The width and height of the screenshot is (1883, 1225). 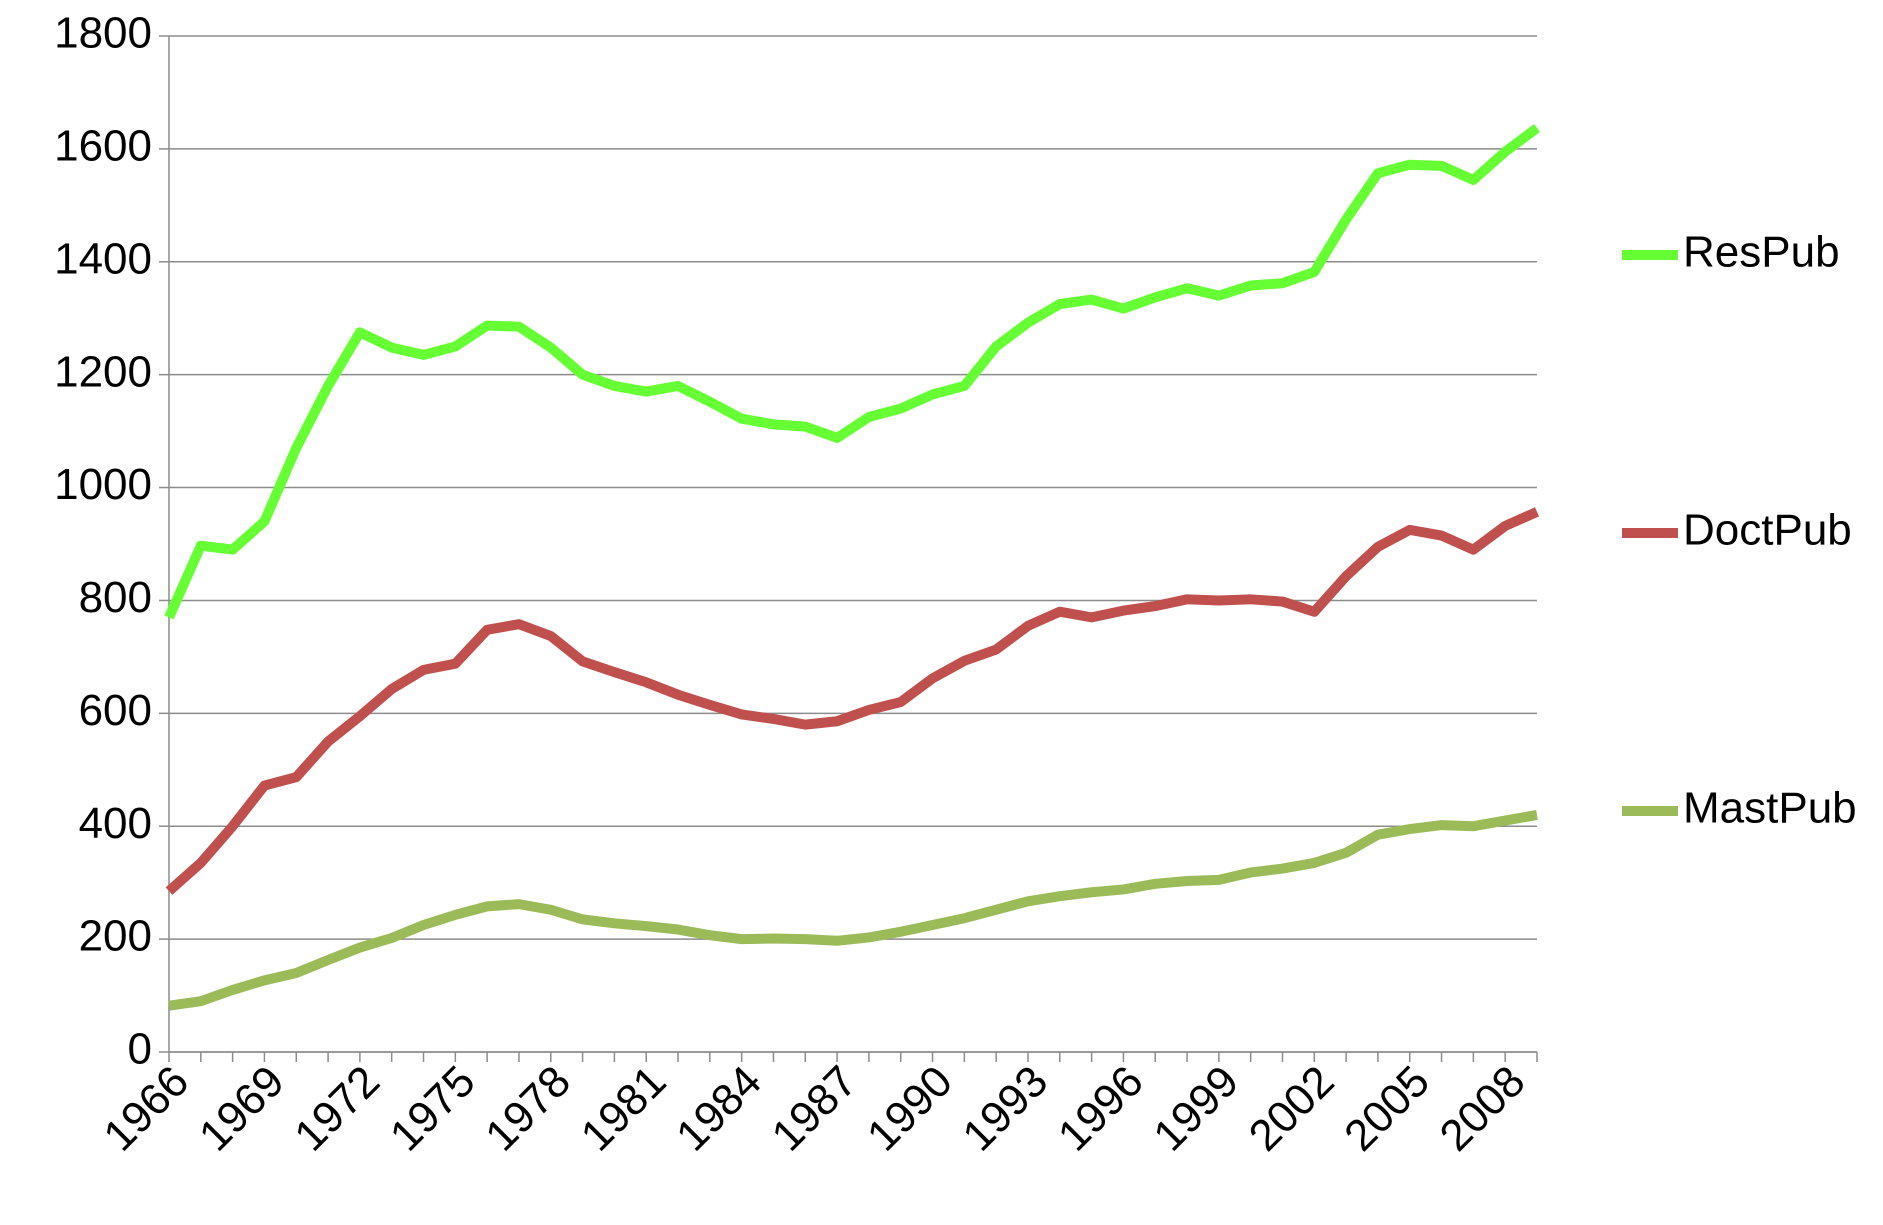 What do you see at coordinates (624, 1109) in the screenshot?
I see `x-tick-label: 1981` at bounding box center [624, 1109].